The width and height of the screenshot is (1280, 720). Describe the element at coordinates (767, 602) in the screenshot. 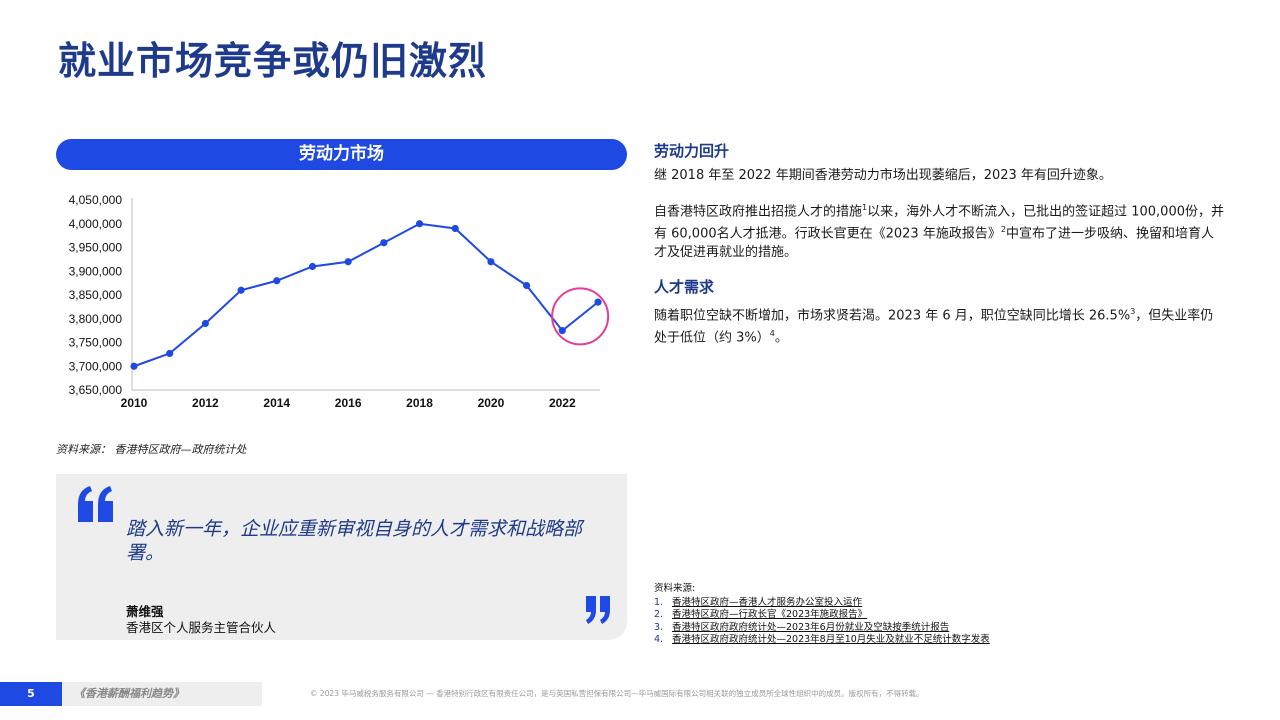

I see `source-link-1: 香港特区政府—香港人才服务办公室投入运作` at that location.